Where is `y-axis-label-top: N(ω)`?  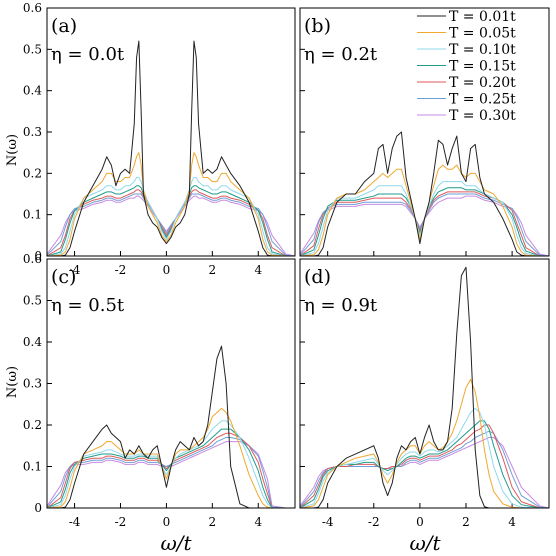
y-axis-label-top: N(ω) is located at coordinates (12, 150).